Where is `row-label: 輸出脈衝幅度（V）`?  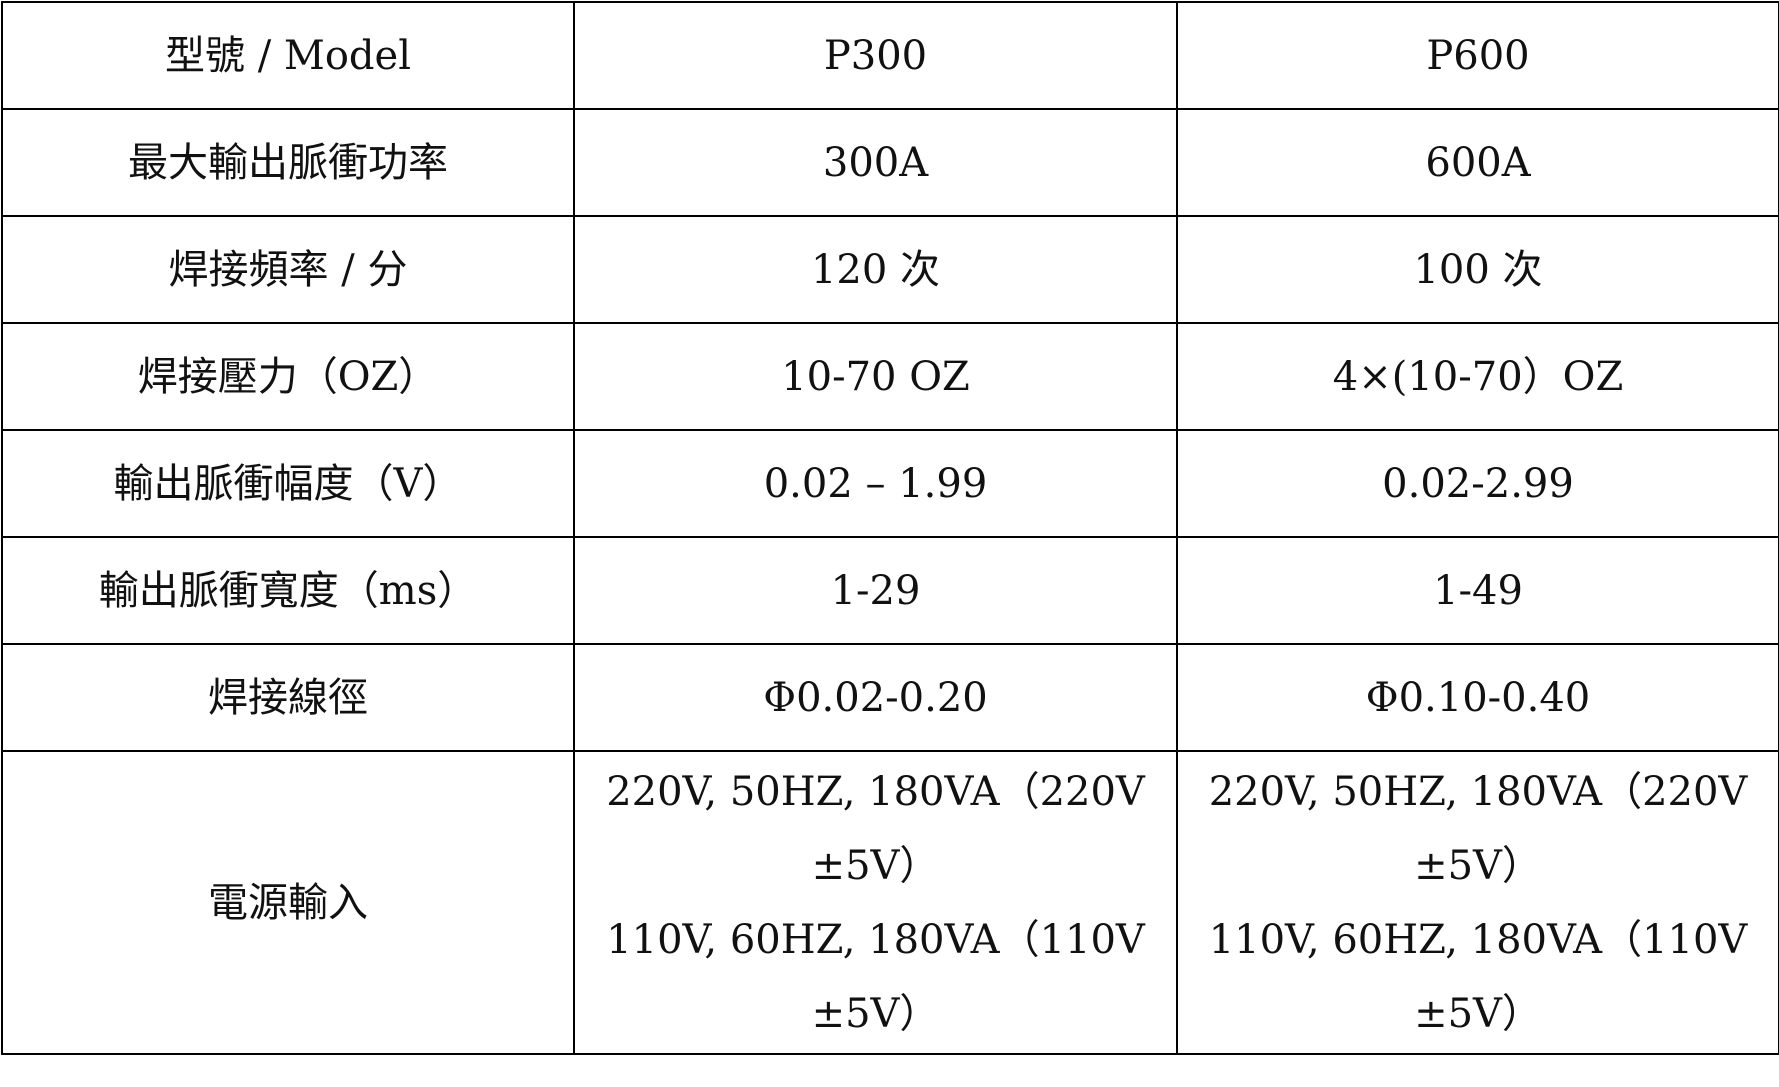
row-label: 輸出脈衝幅度（V） is located at coordinates (288, 483).